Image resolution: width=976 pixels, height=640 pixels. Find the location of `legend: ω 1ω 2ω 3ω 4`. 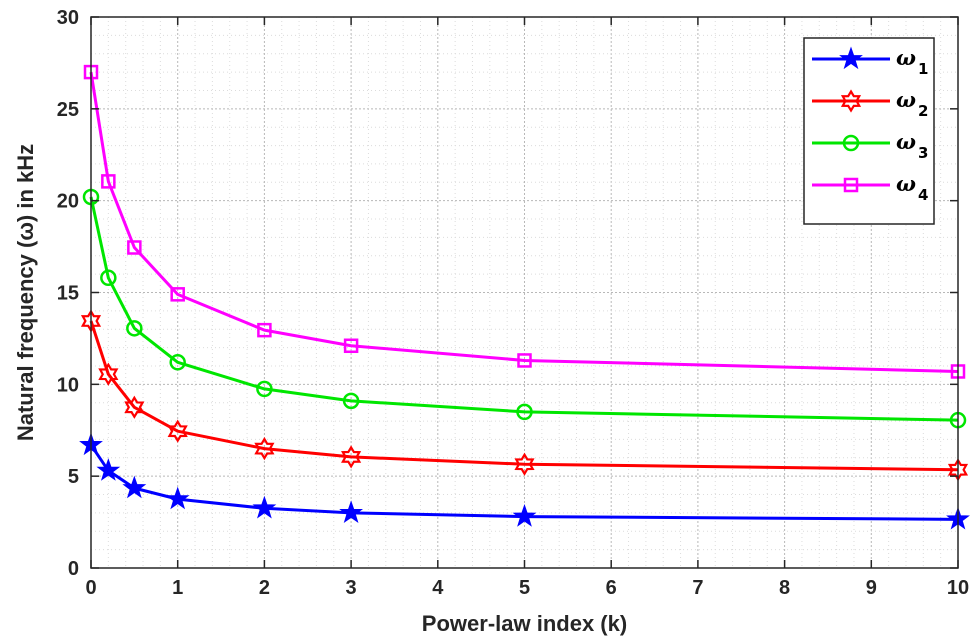

legend: ω 1ω 2ω 3ω 4 is located at coordinates (869, 131).